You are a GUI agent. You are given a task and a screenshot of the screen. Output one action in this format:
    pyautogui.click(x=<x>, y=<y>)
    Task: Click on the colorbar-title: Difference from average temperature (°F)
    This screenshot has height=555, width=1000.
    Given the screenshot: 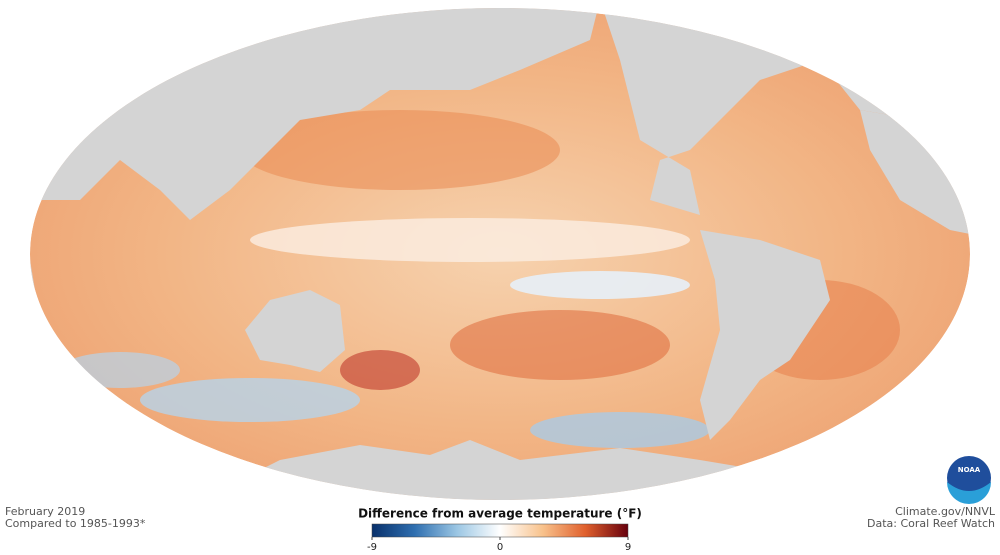 What is the action you would take?
    pyautogui.click(x=500, y=514)
    